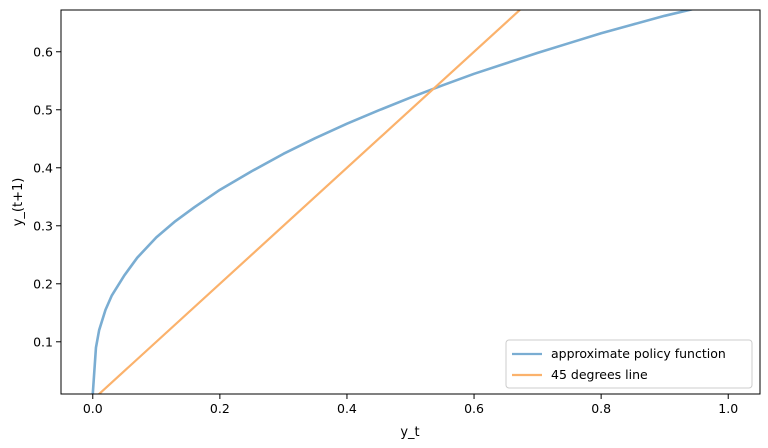 The image size is (768, 448). What do you see at coordinates (93, 408) in the screenshot?
I see `x-tick-label: 0.0` at bounding box center [93, 408].